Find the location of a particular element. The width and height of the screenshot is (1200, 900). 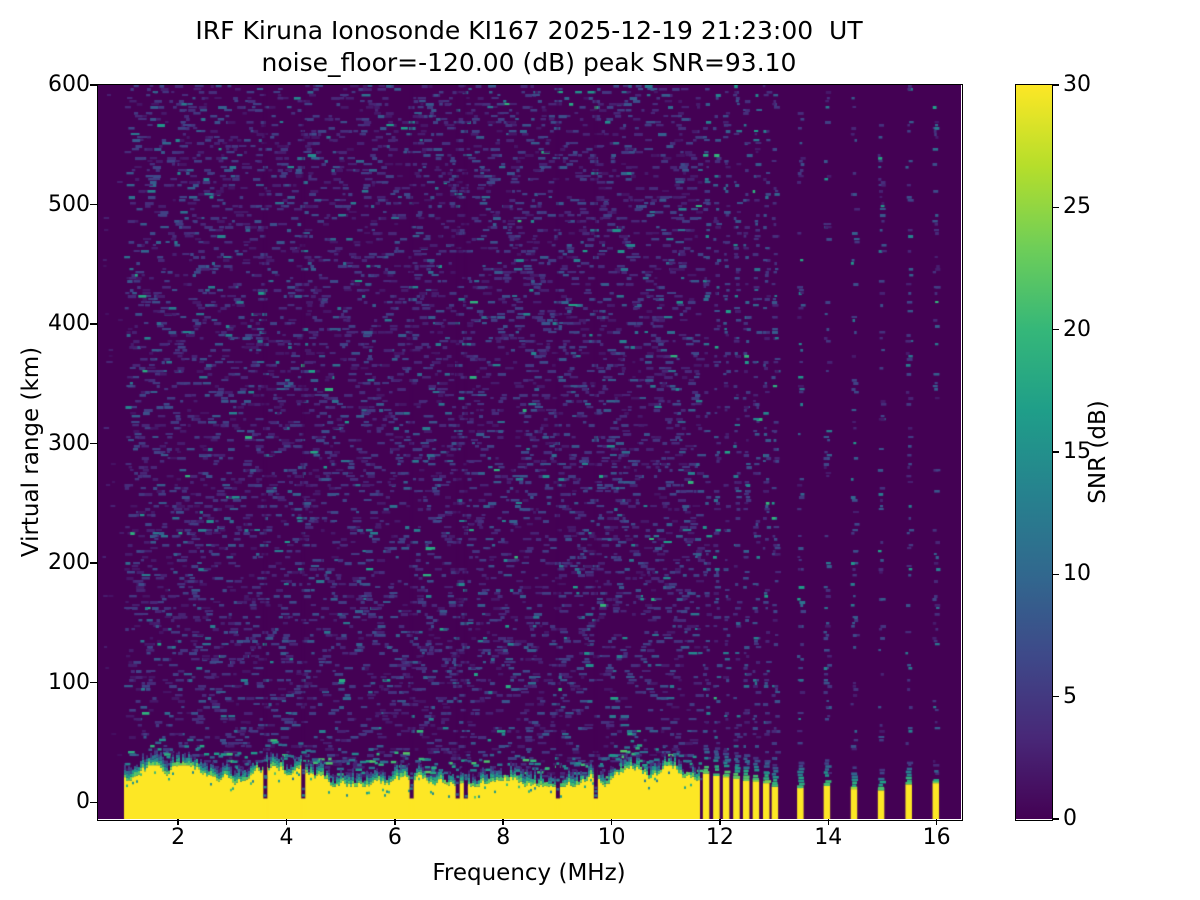

colorbar-tick-label: 30 is located at coordinates (1077, 84).